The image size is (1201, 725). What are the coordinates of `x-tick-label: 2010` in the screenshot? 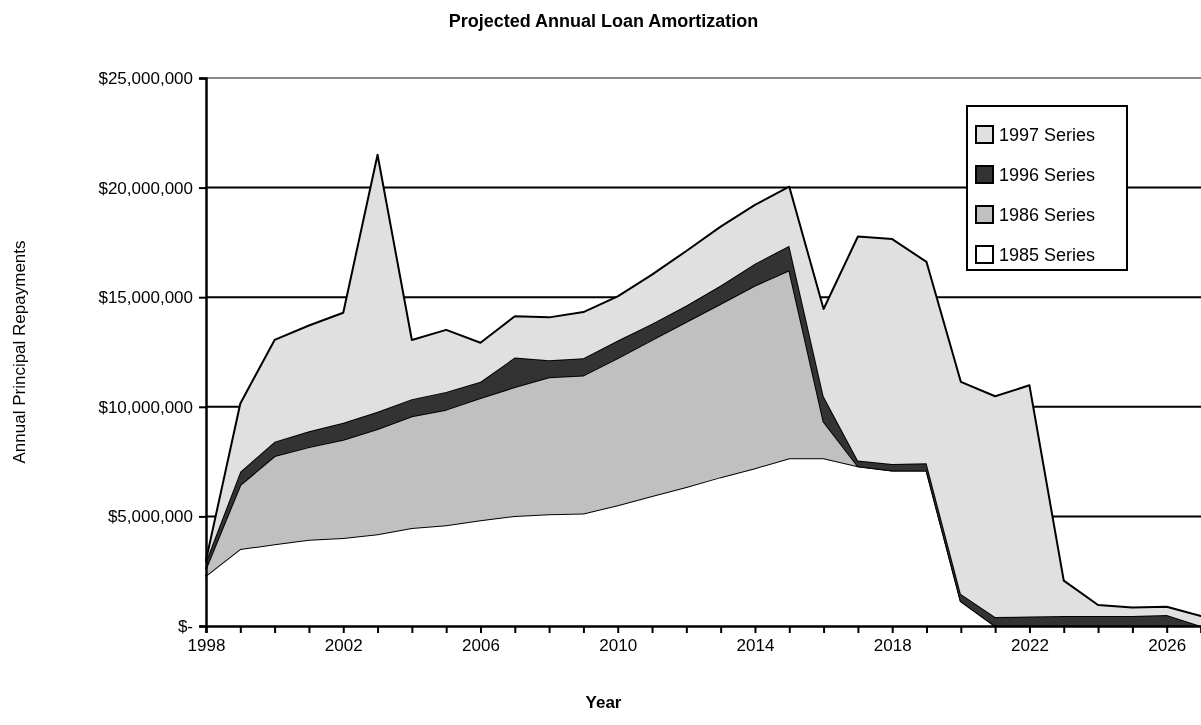 It's located at (618, 646).